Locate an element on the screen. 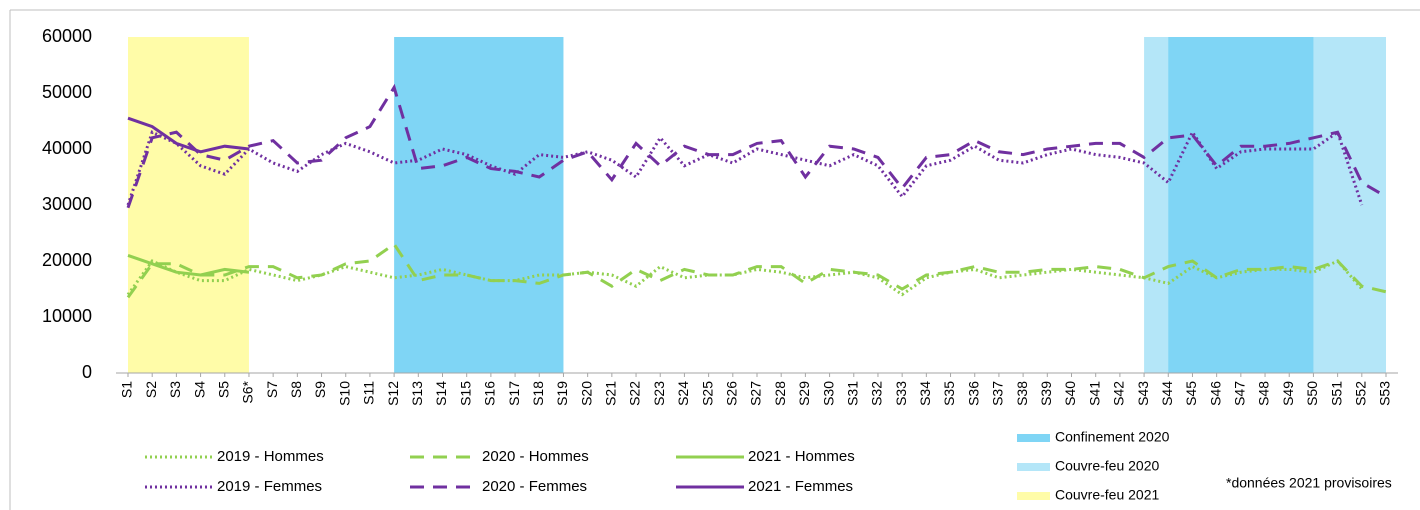 The image size is (1420, 510). x-tick-label: S40 is located at coordinates (1070, 393).